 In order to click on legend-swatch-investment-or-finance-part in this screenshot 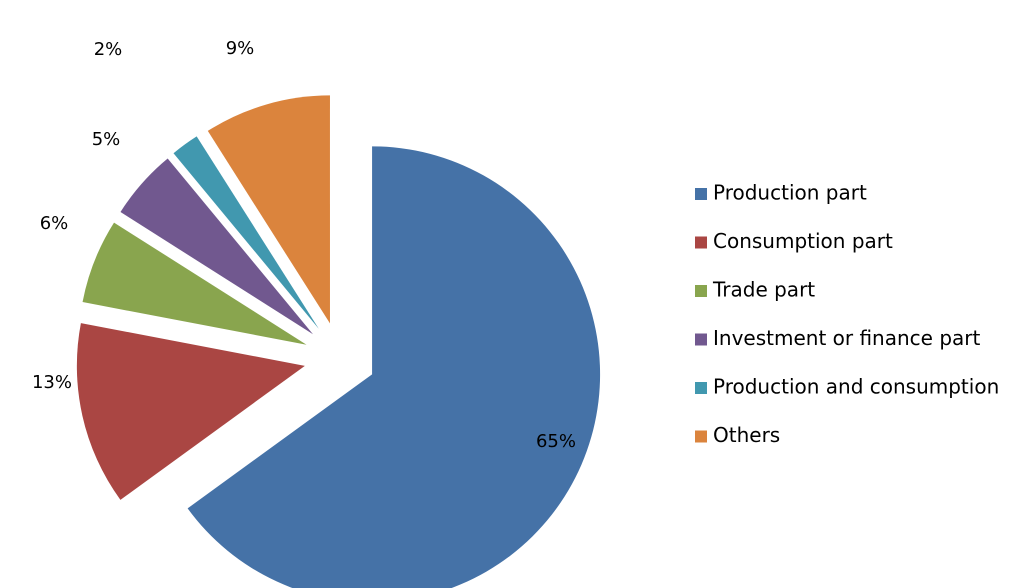, I will do `click(701, 339)`.